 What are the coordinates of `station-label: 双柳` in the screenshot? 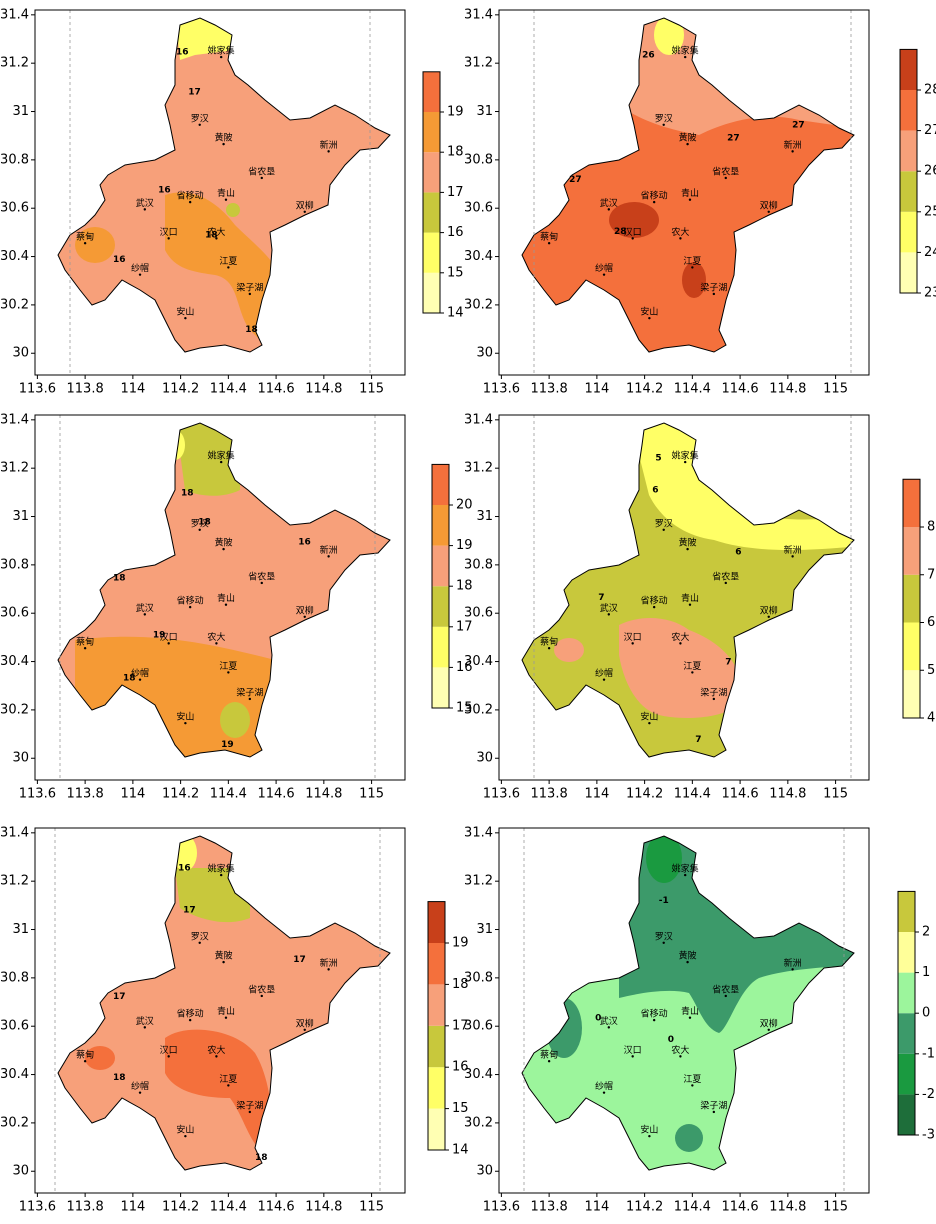 It's located at (305, 205).